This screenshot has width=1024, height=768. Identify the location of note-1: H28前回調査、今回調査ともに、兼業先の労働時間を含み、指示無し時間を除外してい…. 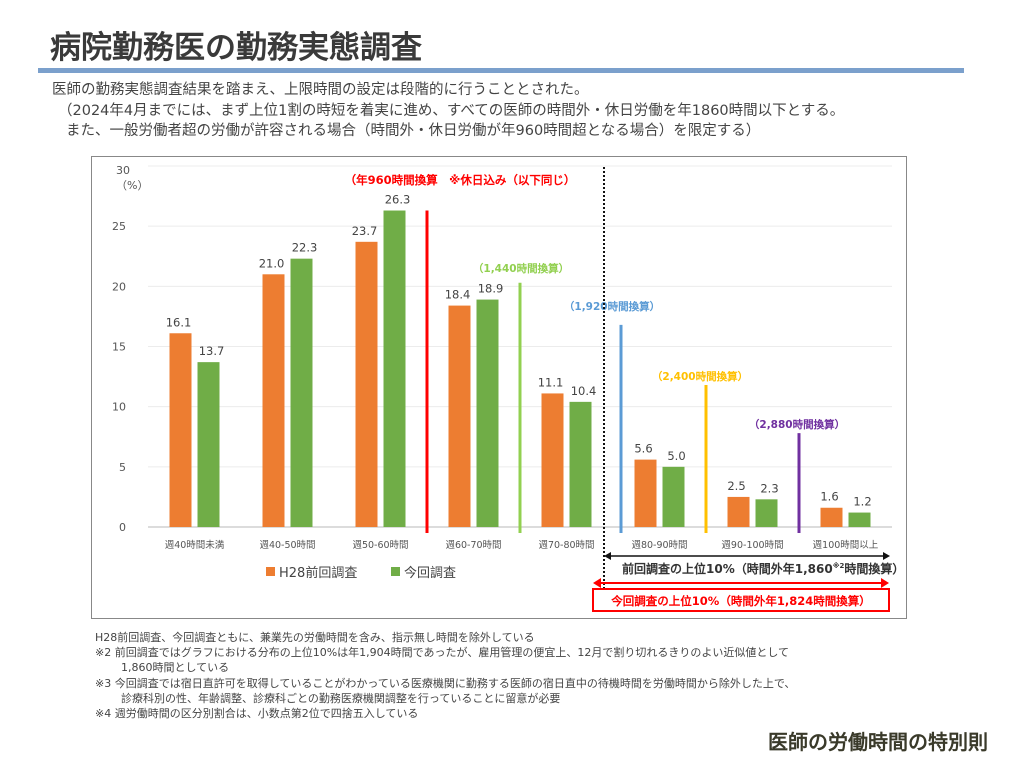
(315, 637).